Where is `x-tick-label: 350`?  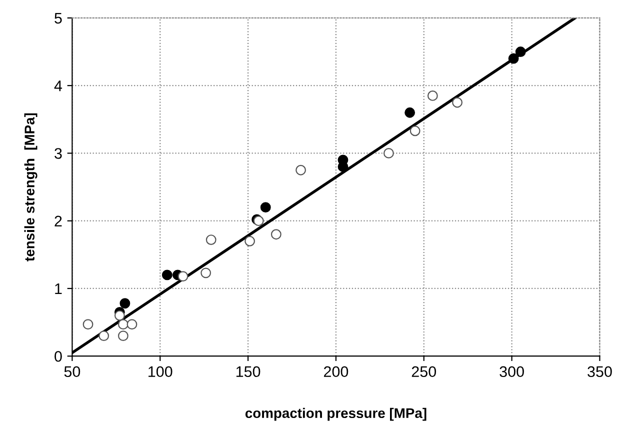
x-tick-label: 350 is located at coordinates (600, 372).